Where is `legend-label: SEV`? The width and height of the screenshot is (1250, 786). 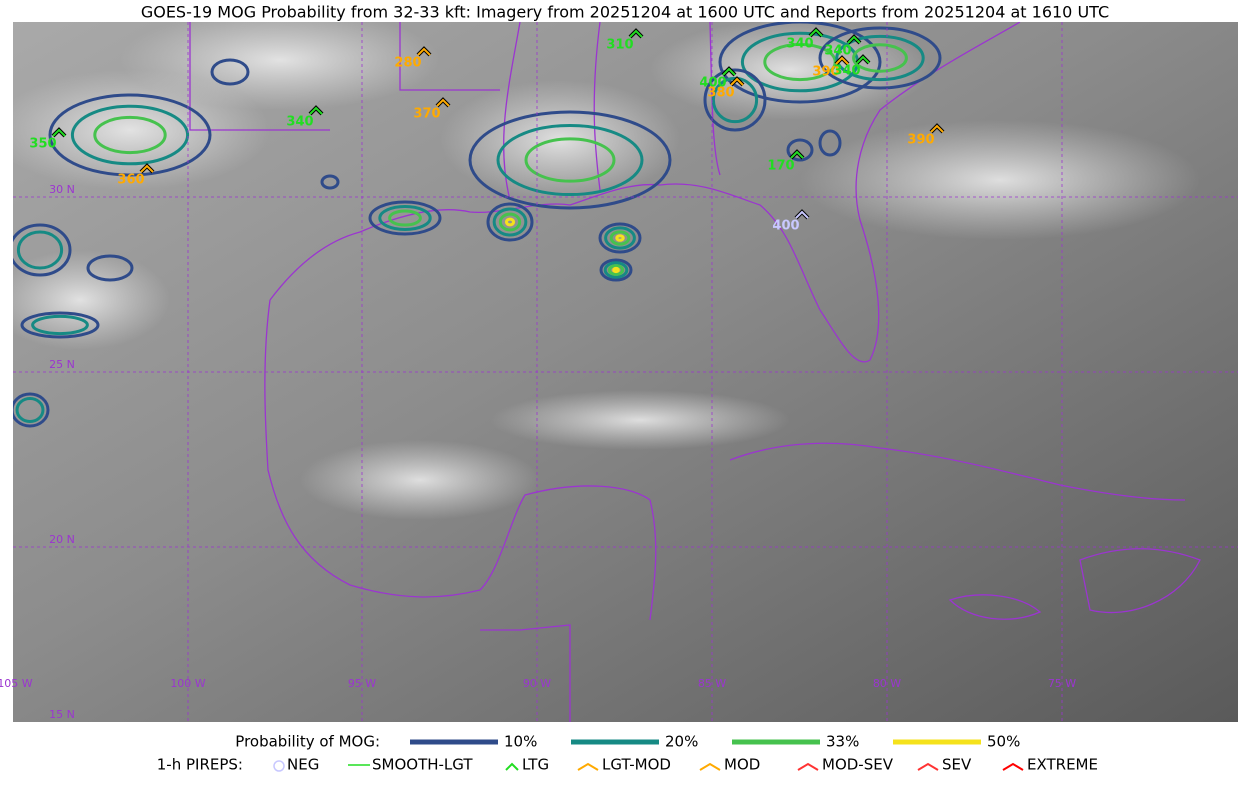
legend-label: SEV is located at coordinates (957, 765).